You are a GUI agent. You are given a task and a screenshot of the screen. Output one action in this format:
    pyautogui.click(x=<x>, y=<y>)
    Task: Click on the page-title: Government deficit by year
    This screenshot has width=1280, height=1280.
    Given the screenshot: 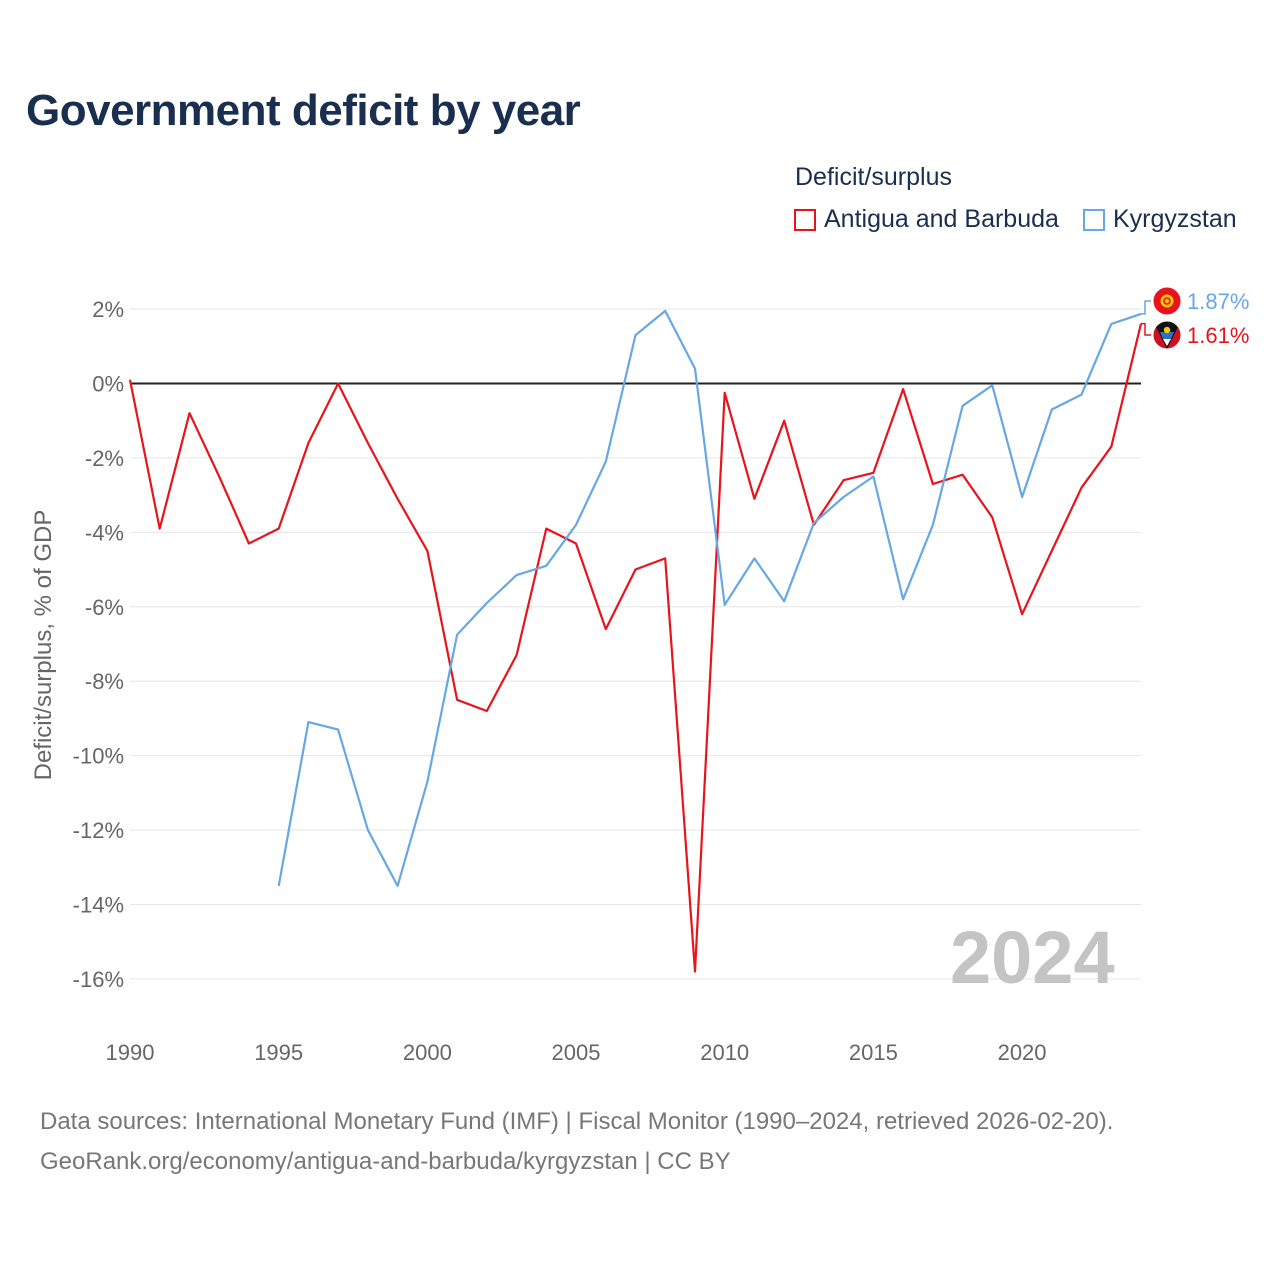 What is the action you would take?
    pyautogui.click(x=303, y=110)
    